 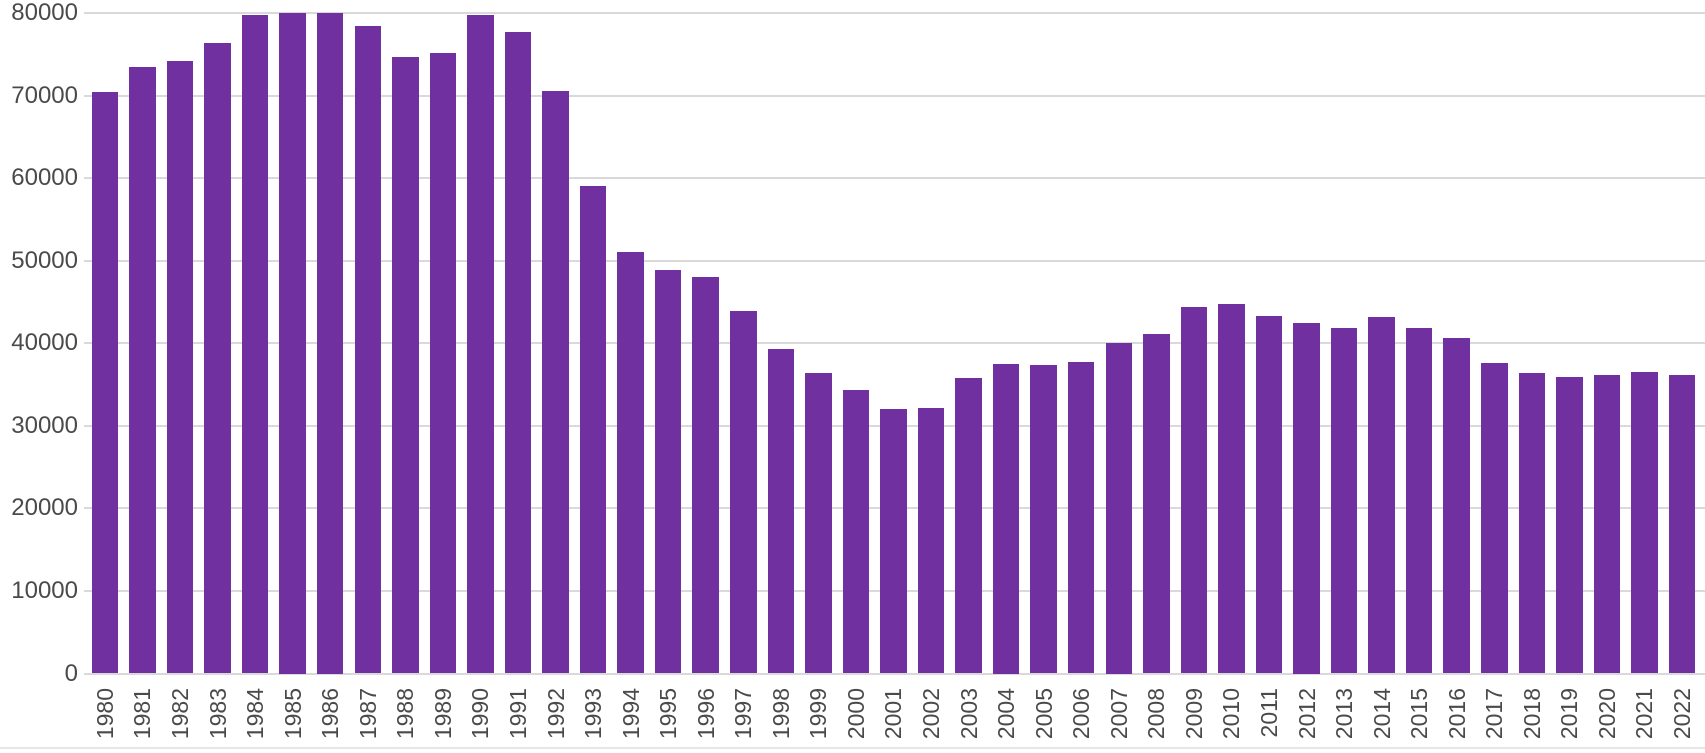 What do you see at coordinates (142, 714) in the screenshot?
I see `x-tick-label-1981: 1981` at bounding box center [142, 714].